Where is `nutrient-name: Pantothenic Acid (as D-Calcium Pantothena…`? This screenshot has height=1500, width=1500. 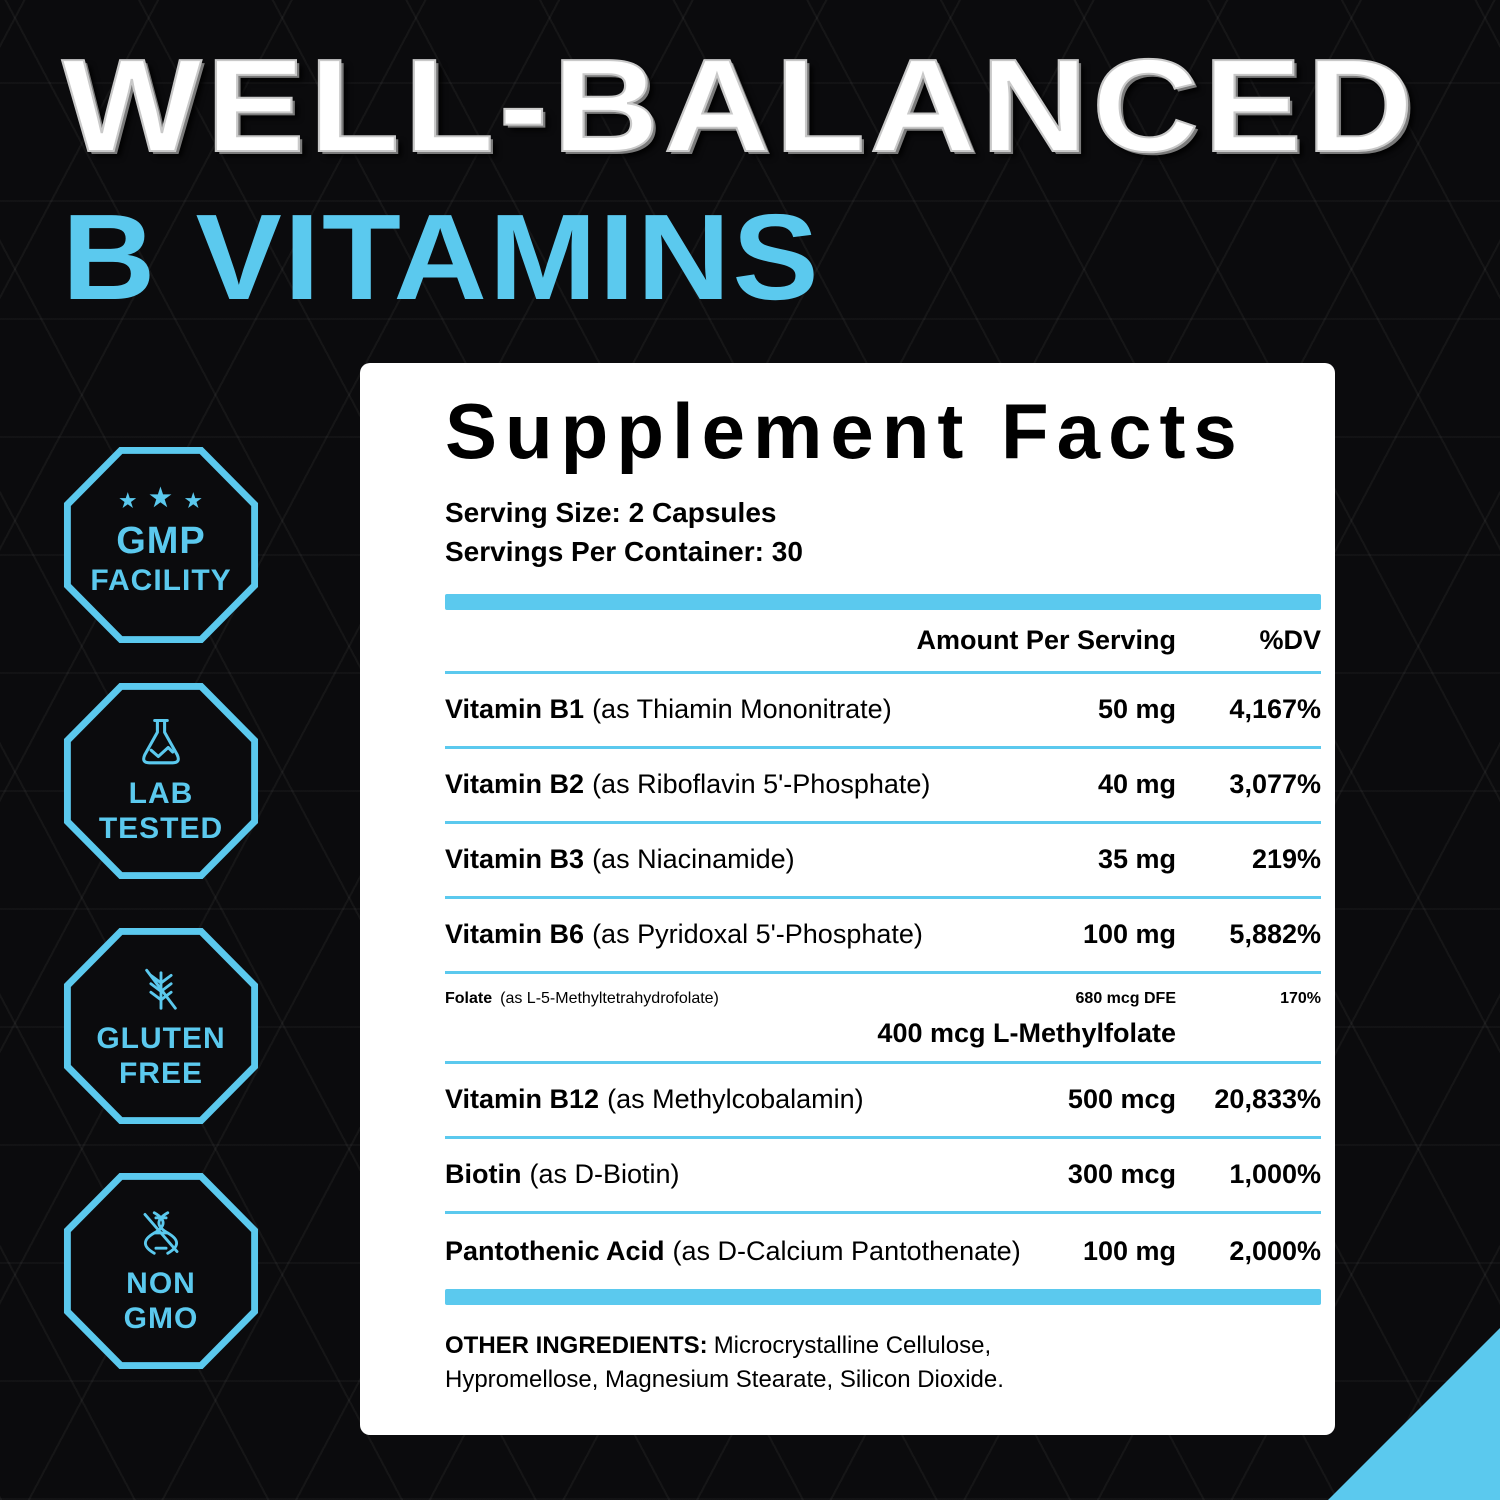
nutrient-name: Pantothenic Acid (as D-Calcium Pantothena… is located at coordinates (764, 1251).